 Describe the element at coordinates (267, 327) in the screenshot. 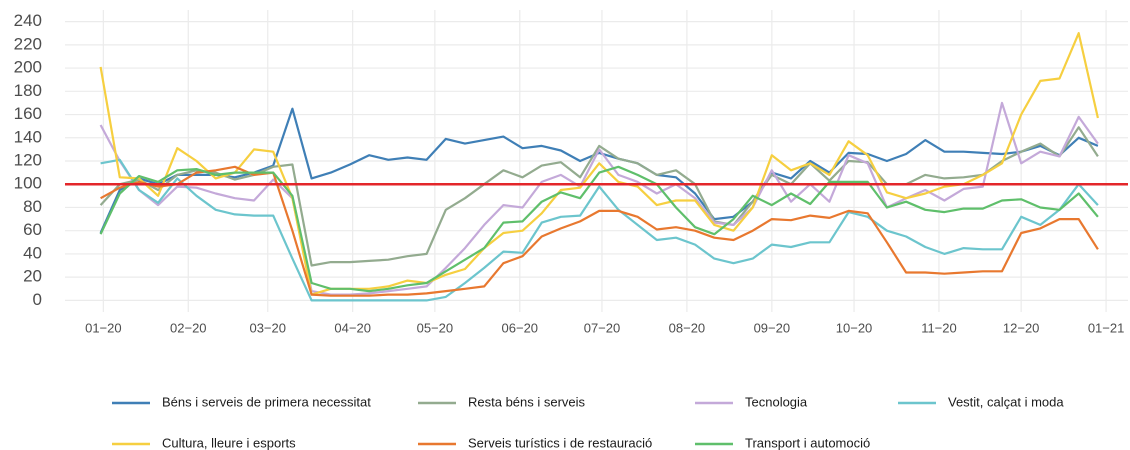

I see `x-tick-label: 03−20` at that location.